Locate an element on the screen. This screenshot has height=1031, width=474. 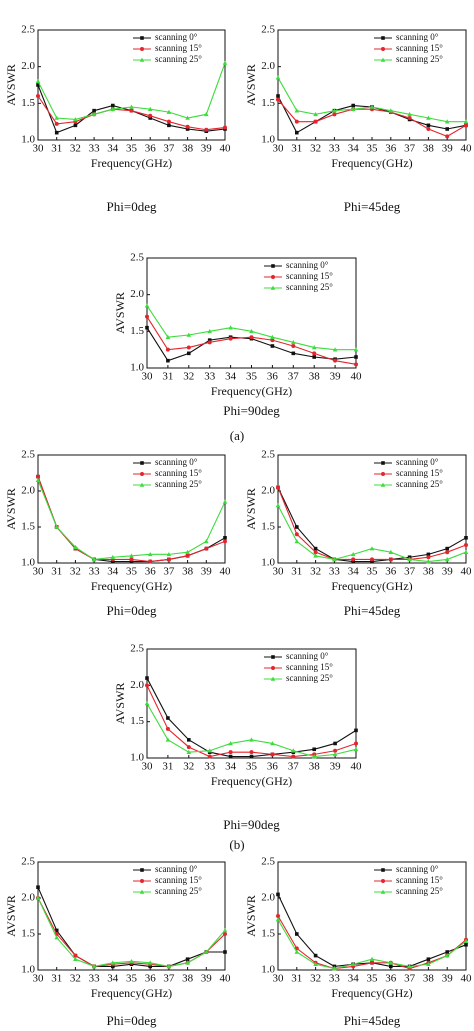
legend-label: scanning 0° is located at coordinates (417, 462).